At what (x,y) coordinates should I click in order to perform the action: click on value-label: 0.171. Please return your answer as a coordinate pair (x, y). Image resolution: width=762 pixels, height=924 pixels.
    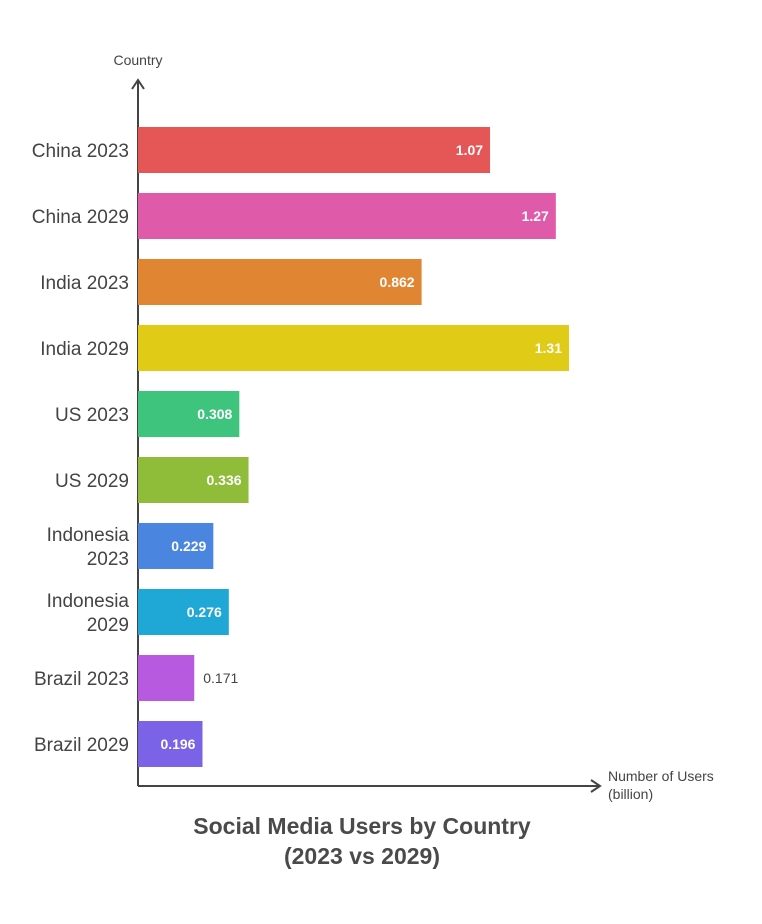
    Looking at the image, I should click on (220, 678).